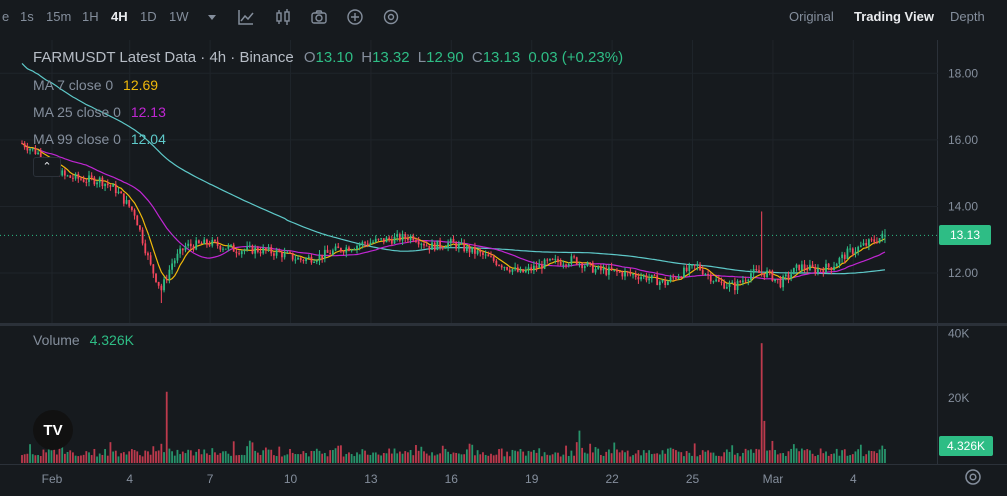  I want to click on timeframe-1w: 1W, so click(179, 16).